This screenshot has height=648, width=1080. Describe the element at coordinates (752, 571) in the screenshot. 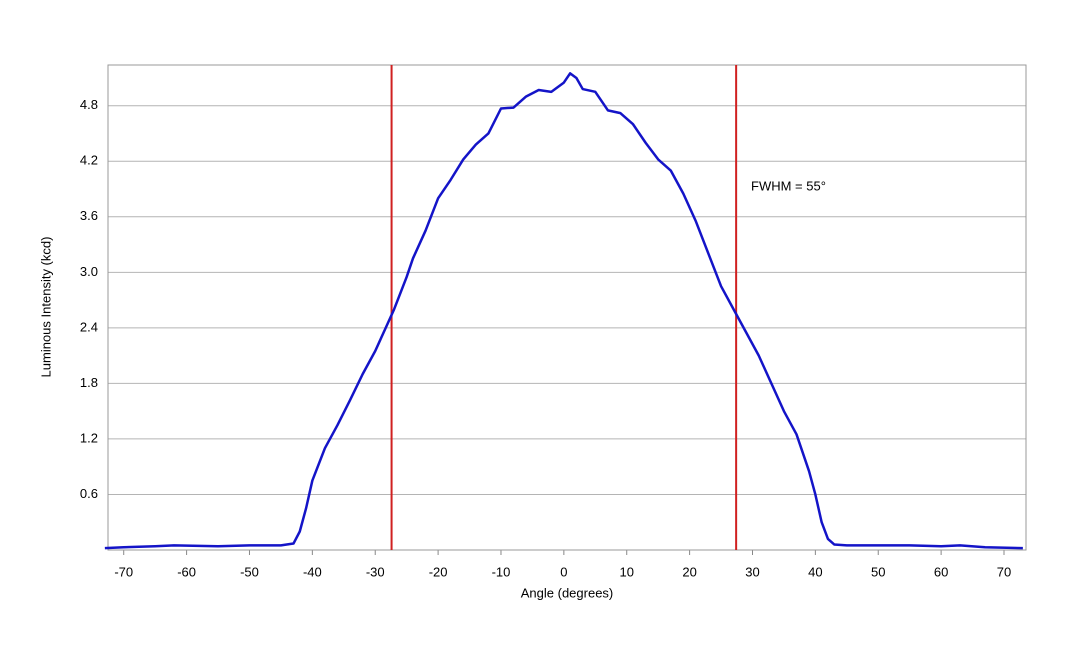

I see `x-tick-label: 30` at that location.